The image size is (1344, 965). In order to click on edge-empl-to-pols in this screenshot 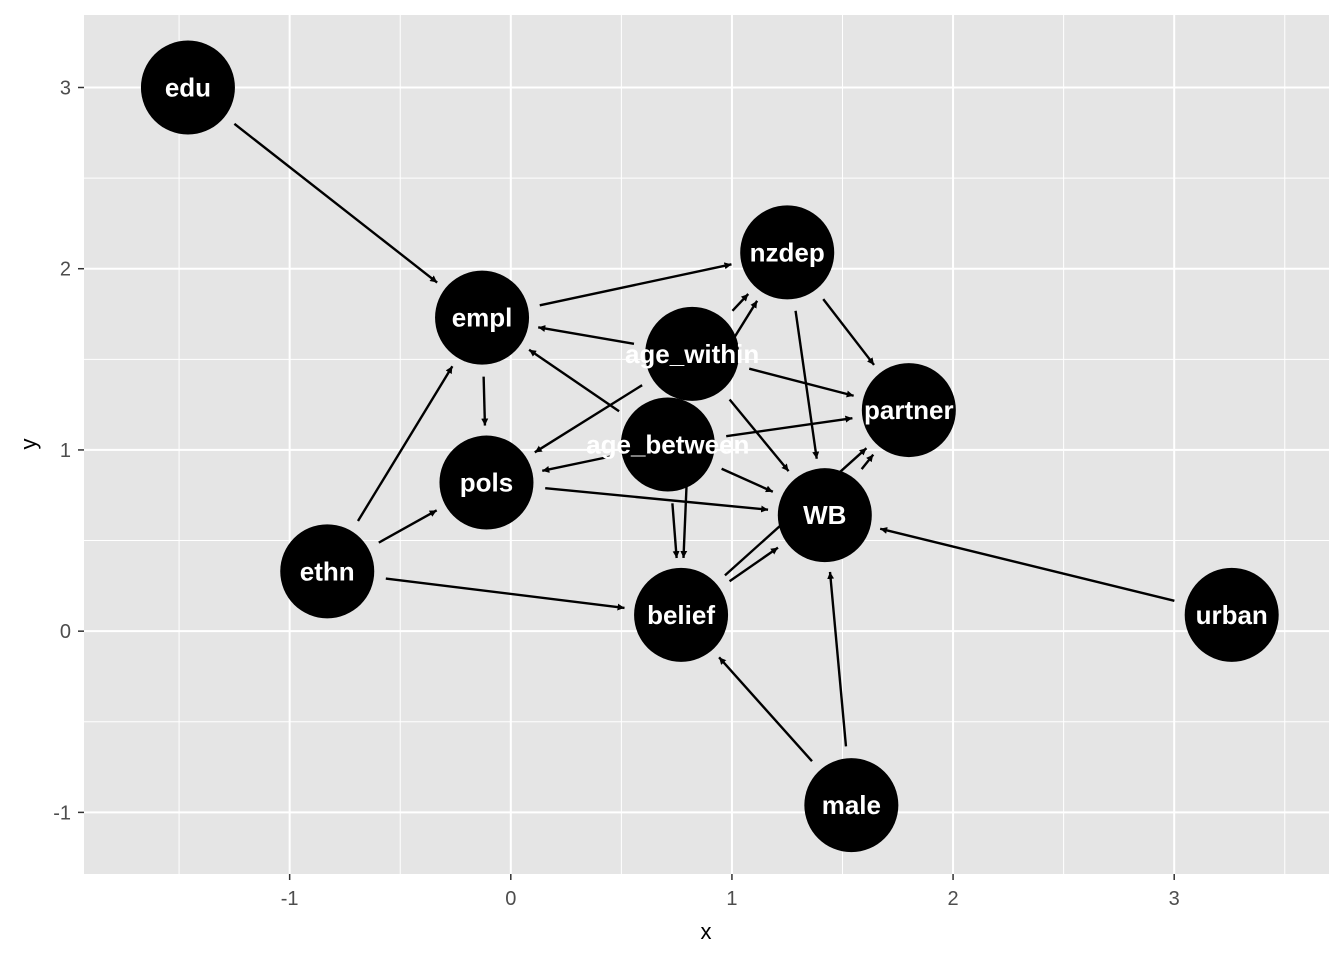, I will do `click(485, 401)`.